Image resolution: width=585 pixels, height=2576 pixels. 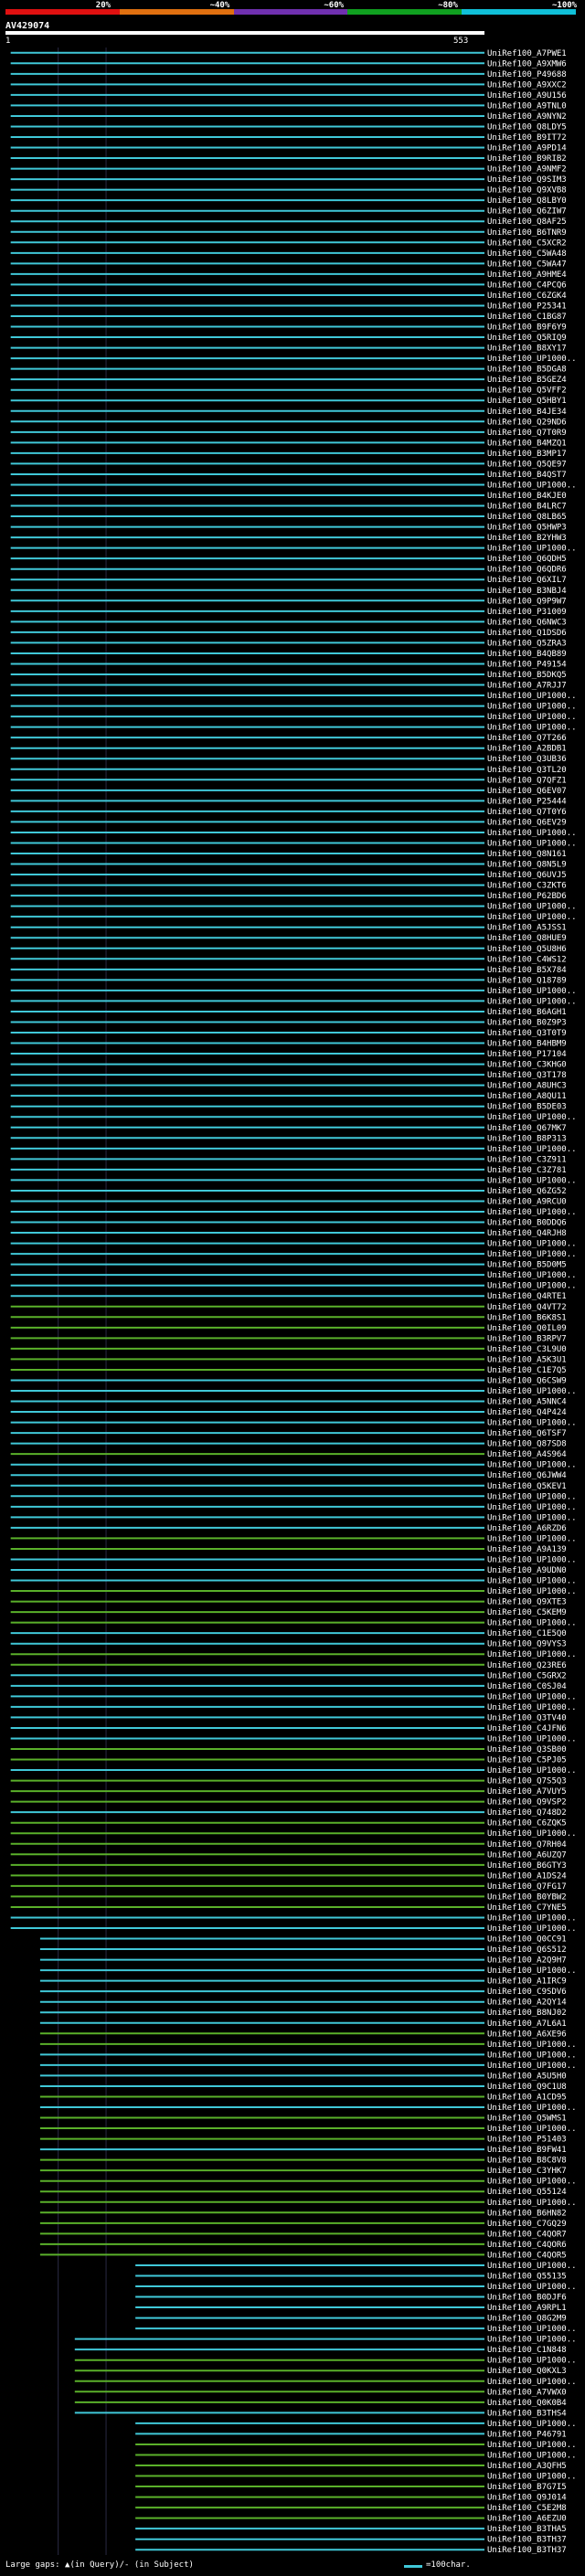 I want to click on hit-label: UniRef100_Q6EV29, so click(x=527, y=822).